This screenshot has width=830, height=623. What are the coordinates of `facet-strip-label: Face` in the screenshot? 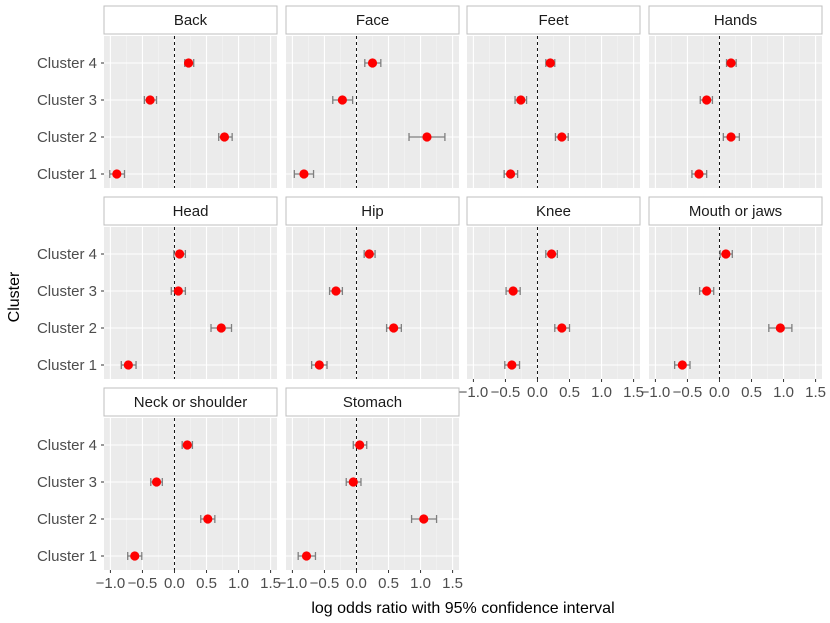 It's located at (372, 20).